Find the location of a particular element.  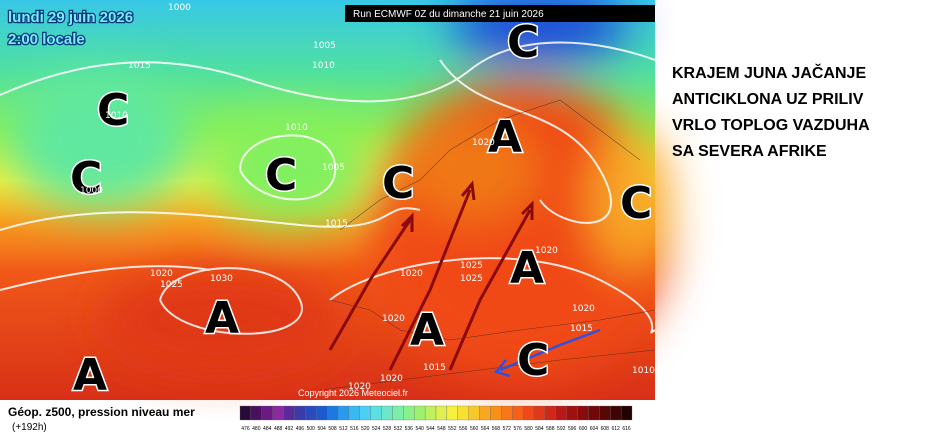

colorbar-tick: 508 is located at coordinates (332, 429).